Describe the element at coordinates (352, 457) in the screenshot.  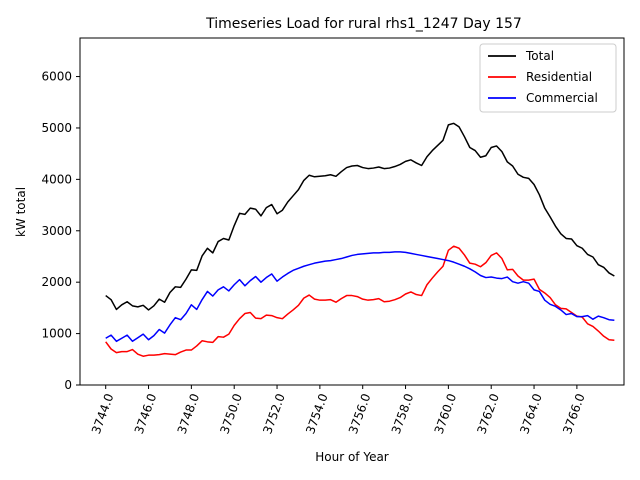
I see `x-axis-label: Hour of Year` at that location.